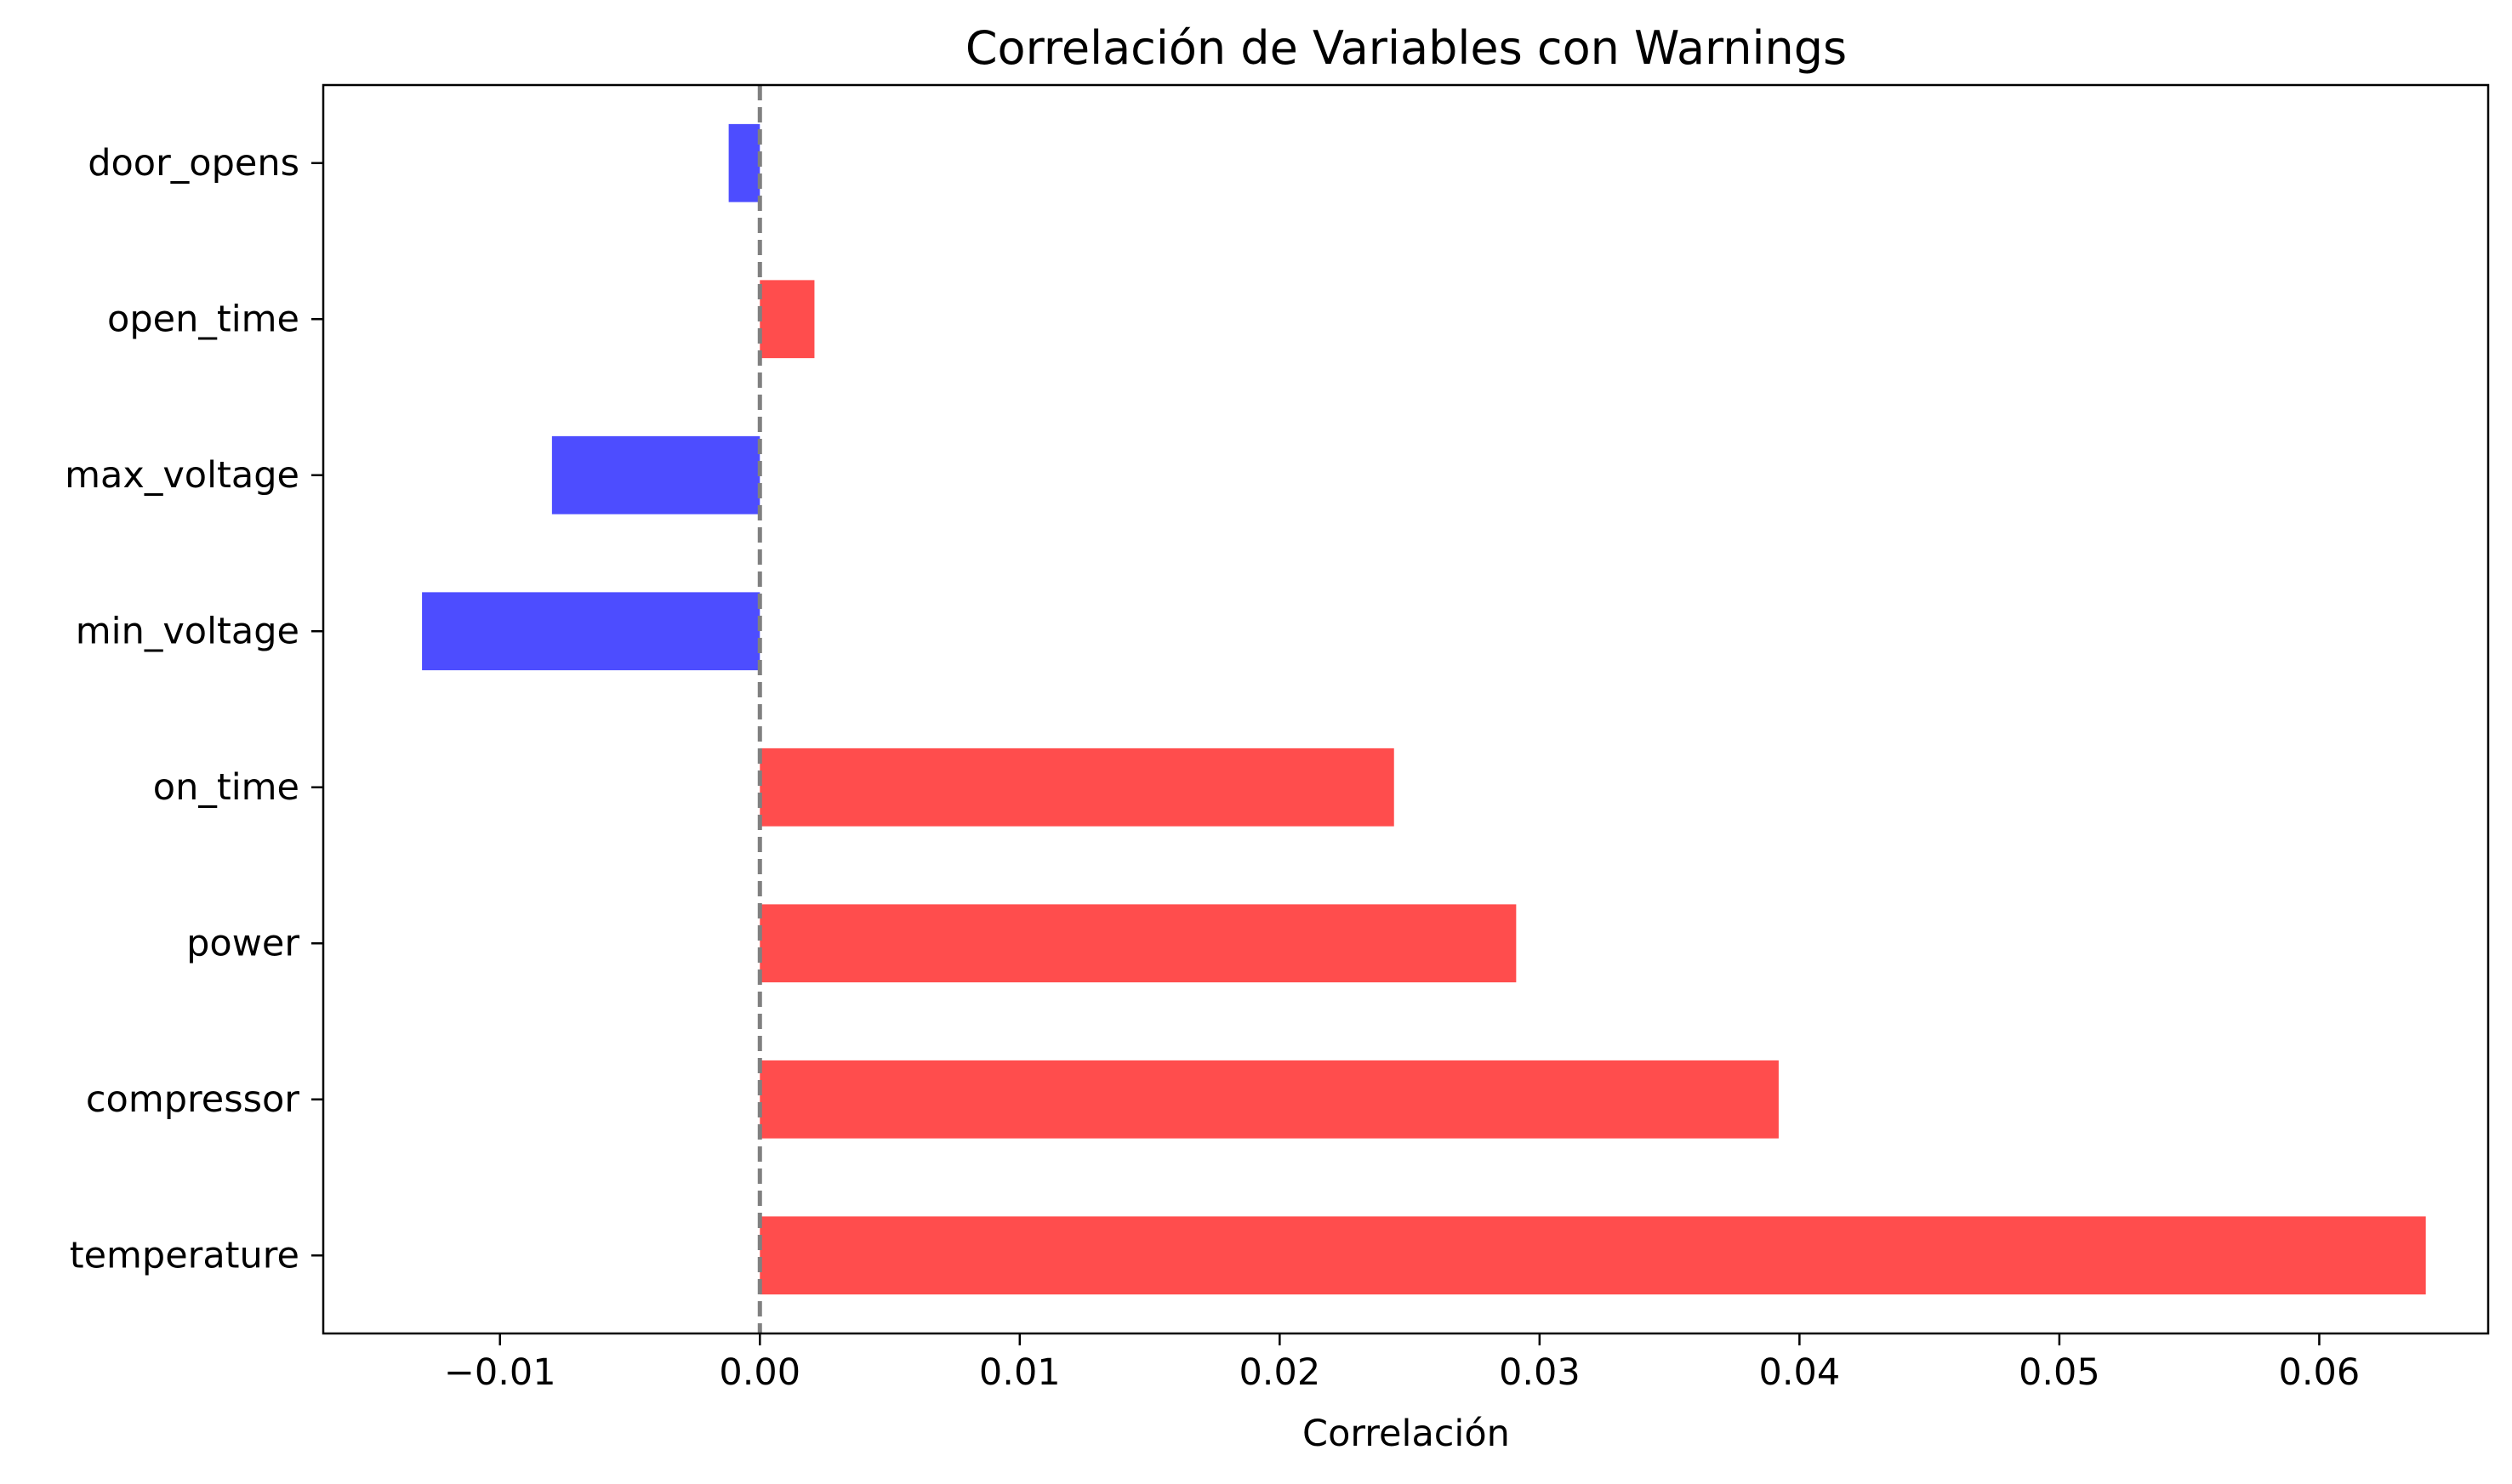 The height and width of the screenshot is (1484, 2512). I want to click on bar-on-time, so click(1077, 788).